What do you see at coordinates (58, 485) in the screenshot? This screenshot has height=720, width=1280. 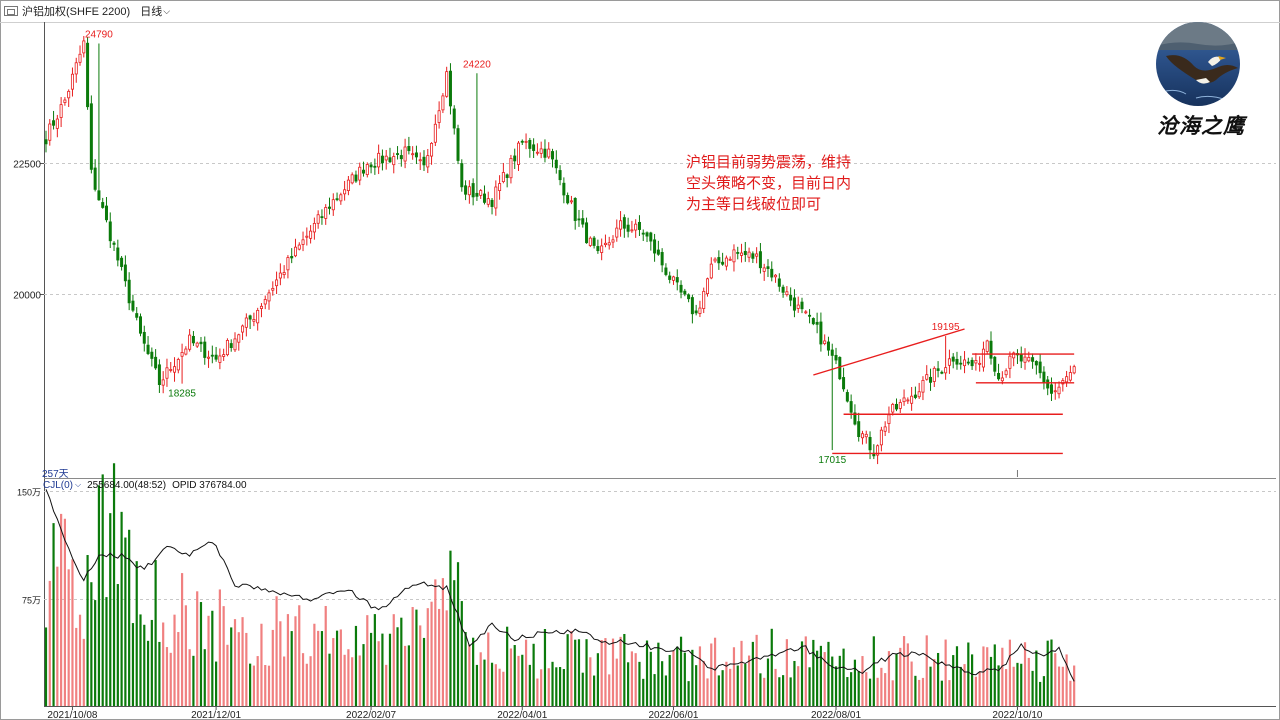 I see `indicator-selector: CJL(0)` at bounding box center [58, 485].